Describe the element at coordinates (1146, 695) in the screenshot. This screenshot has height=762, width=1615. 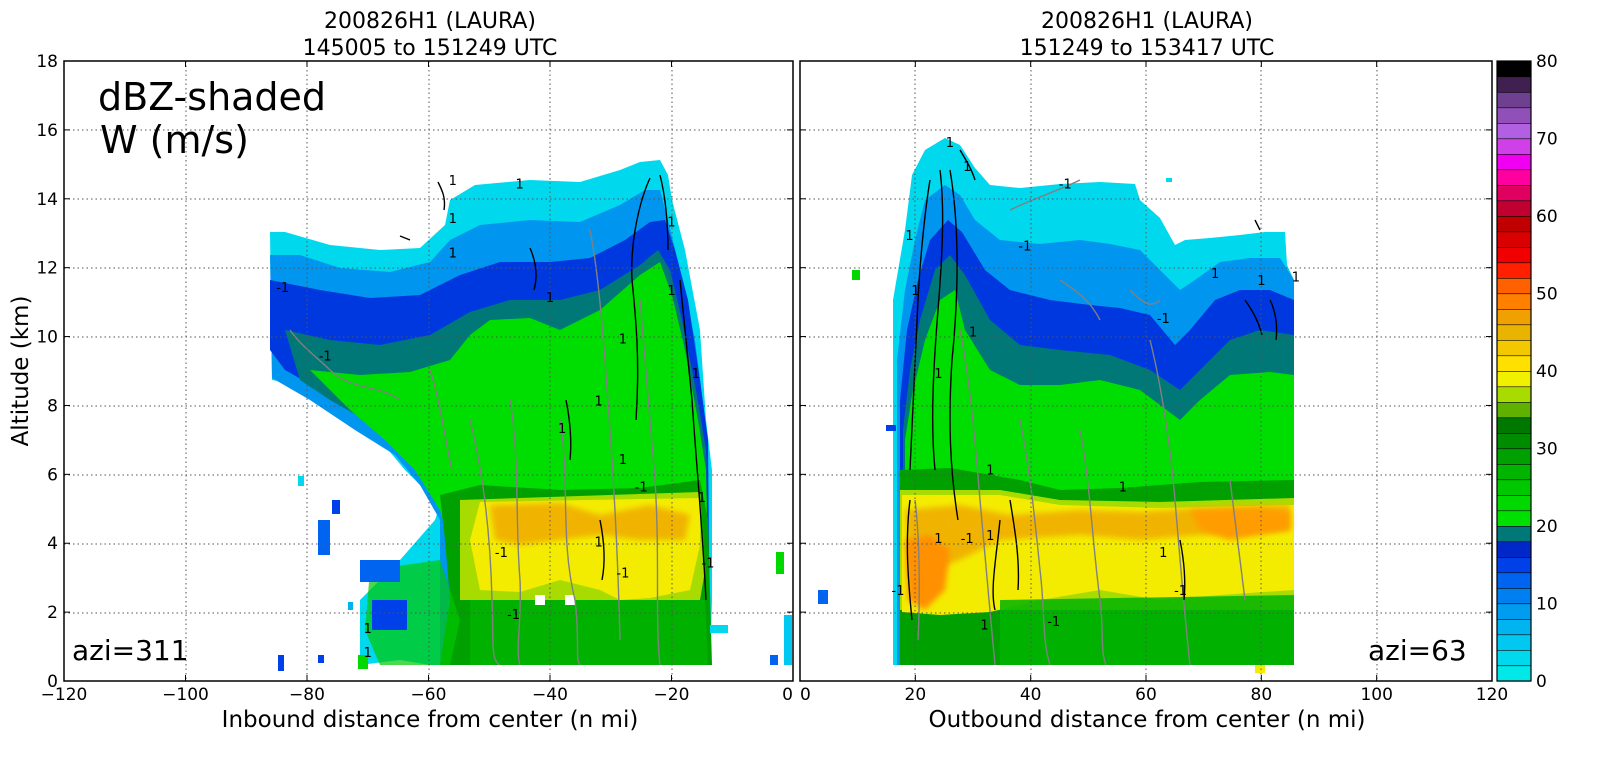
I see `right-xtick-label: 60` at that location.